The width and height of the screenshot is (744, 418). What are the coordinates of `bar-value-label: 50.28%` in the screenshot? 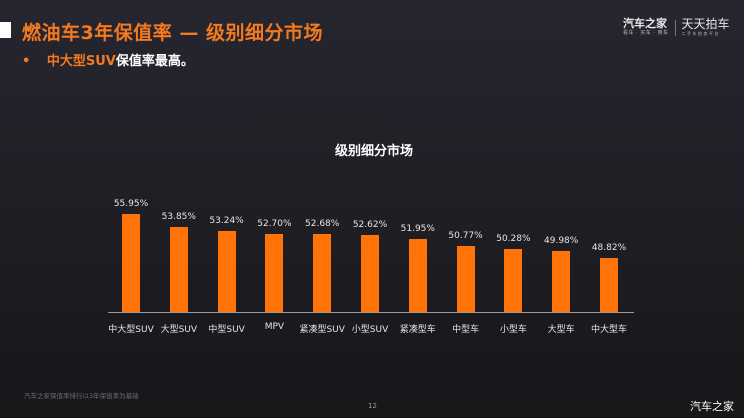 It's located at (513, 239).